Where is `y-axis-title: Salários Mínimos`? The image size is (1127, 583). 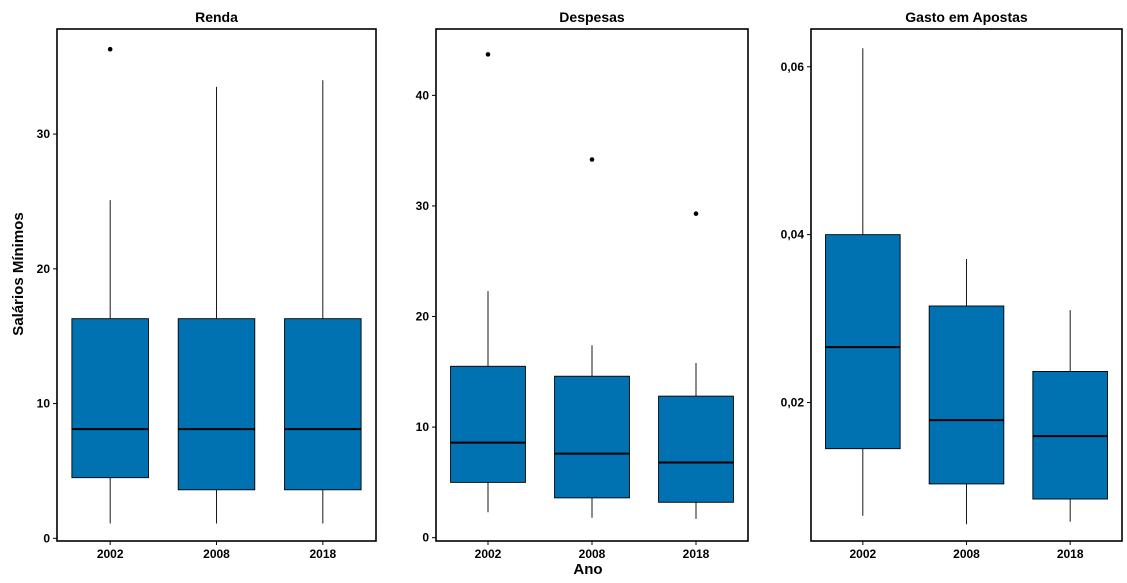
y-axis-title: Salários Mínimos is located at coordinates (18, 273).